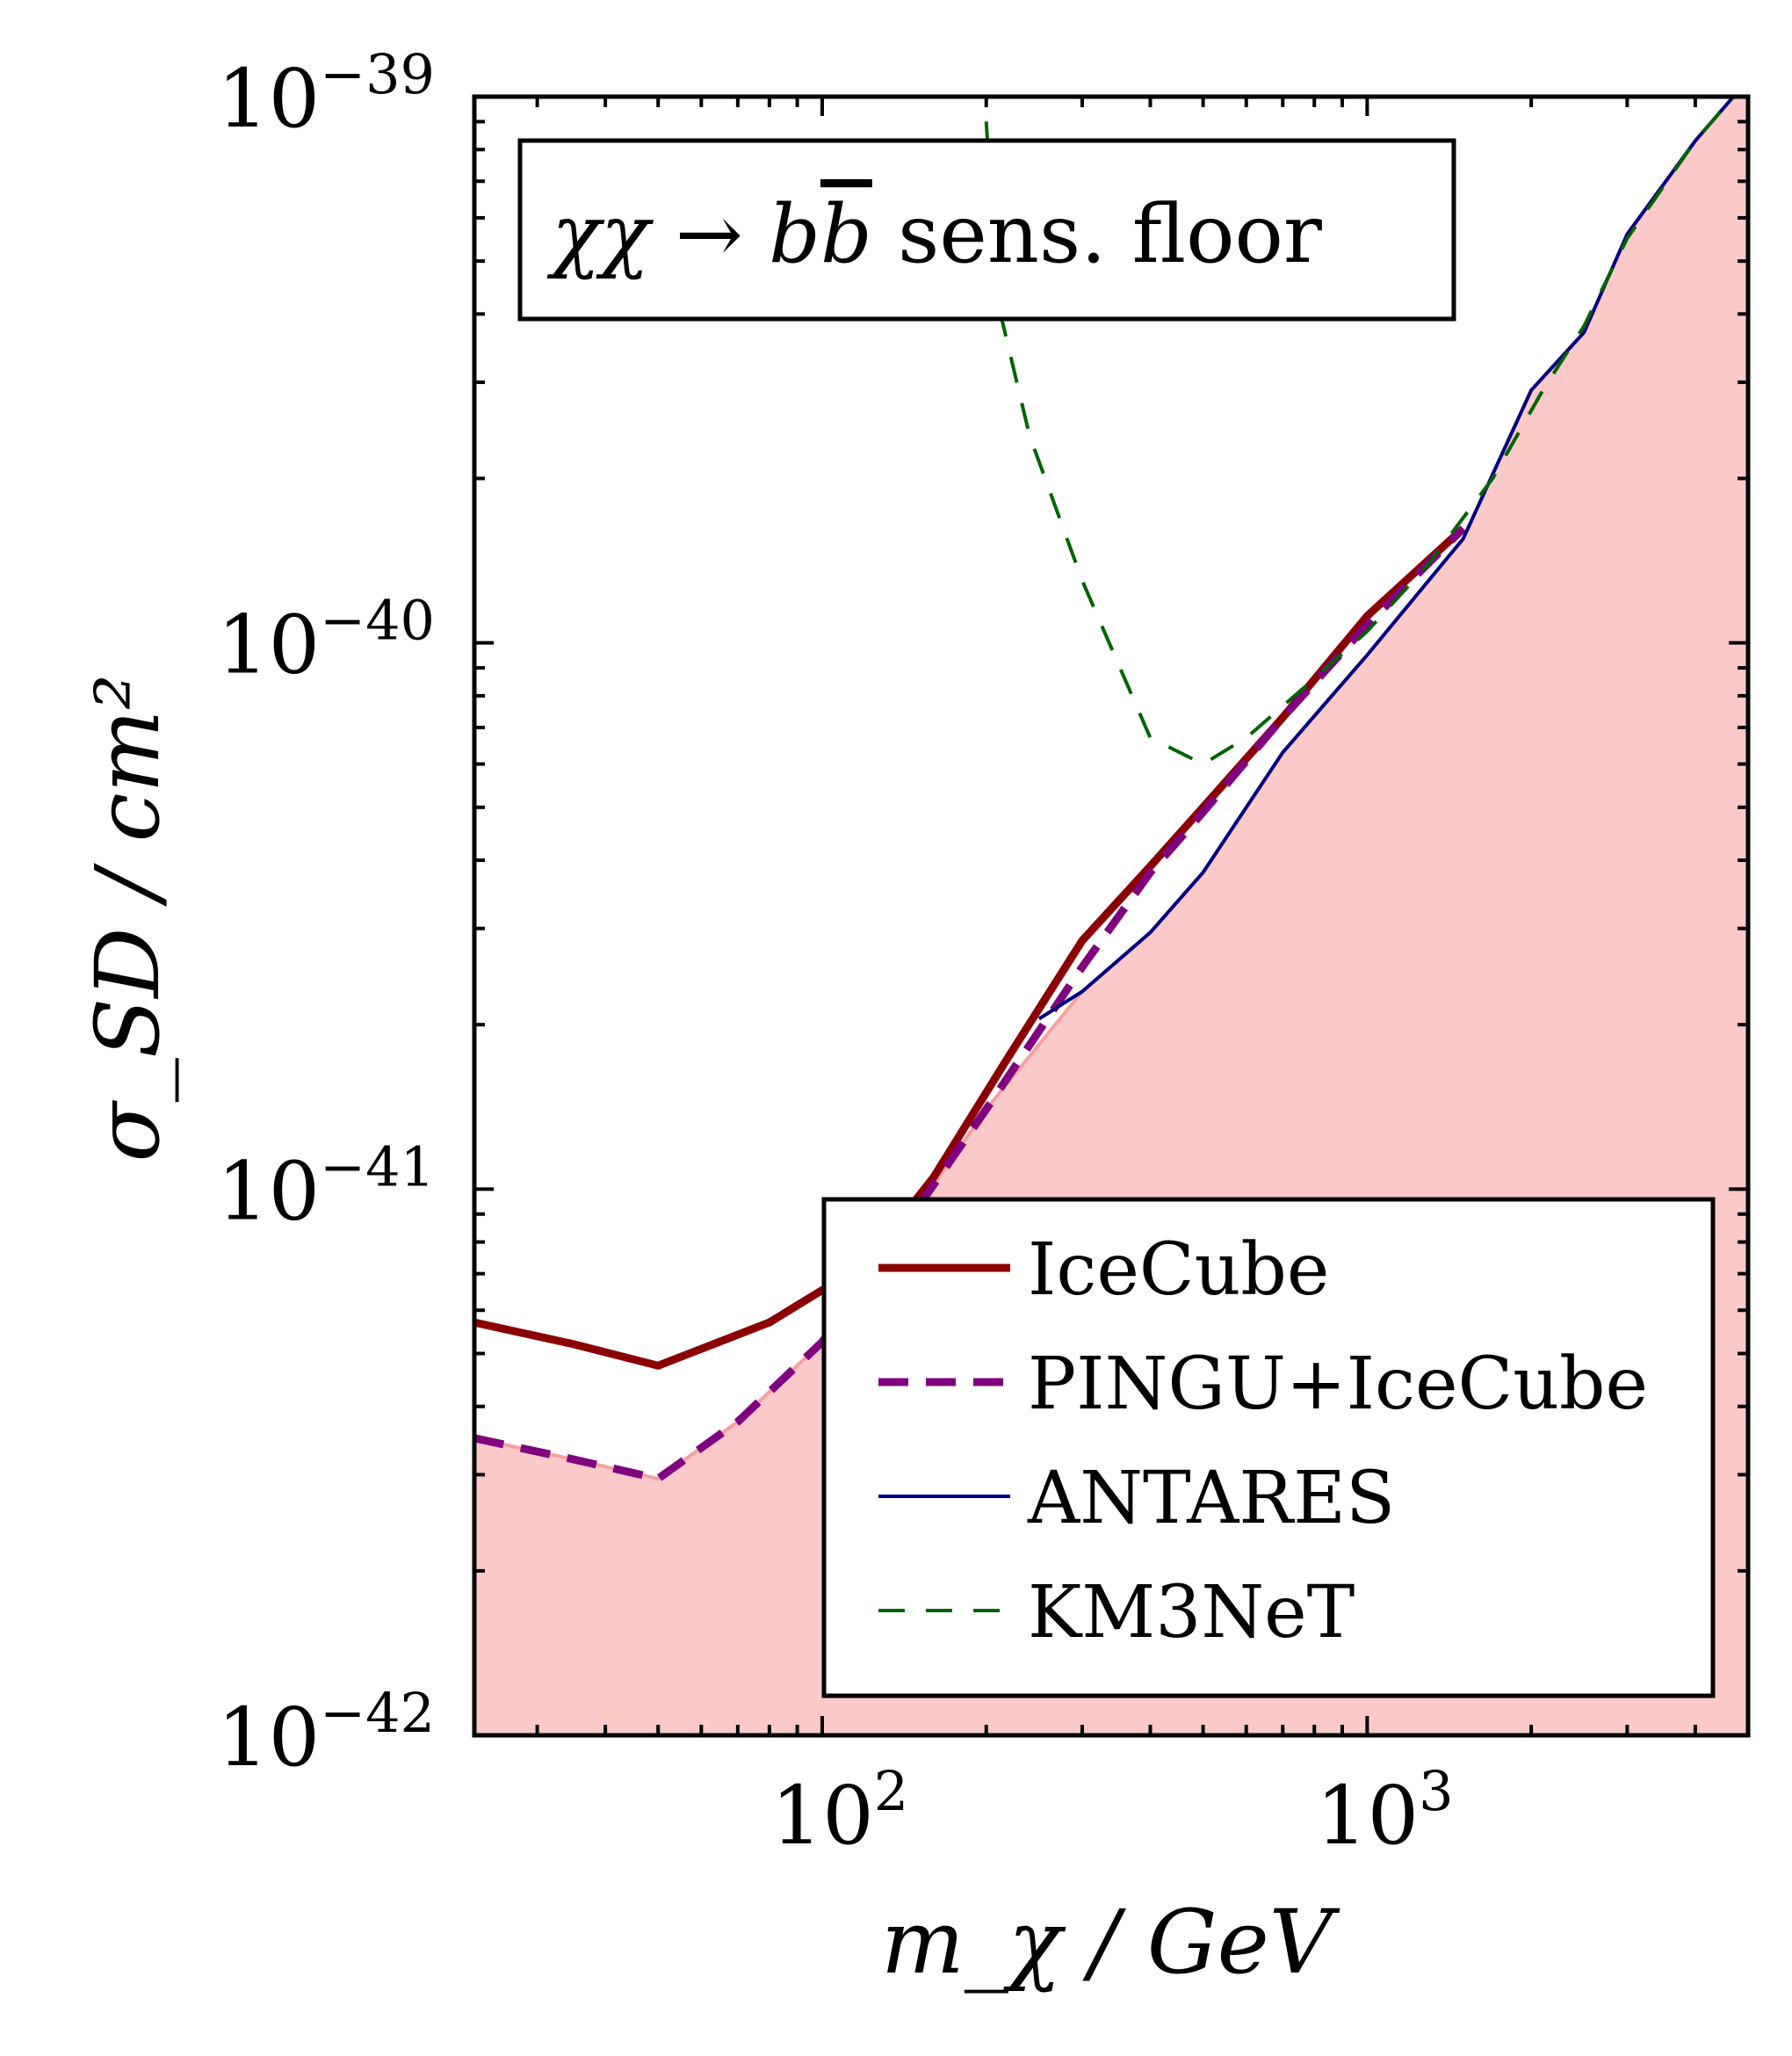 Image resolution: width=1792 pixels, height=2056 pixels. I want to click on y-tick-labels: 10−42 10−41 10−40 10−39, so click(326, 913).